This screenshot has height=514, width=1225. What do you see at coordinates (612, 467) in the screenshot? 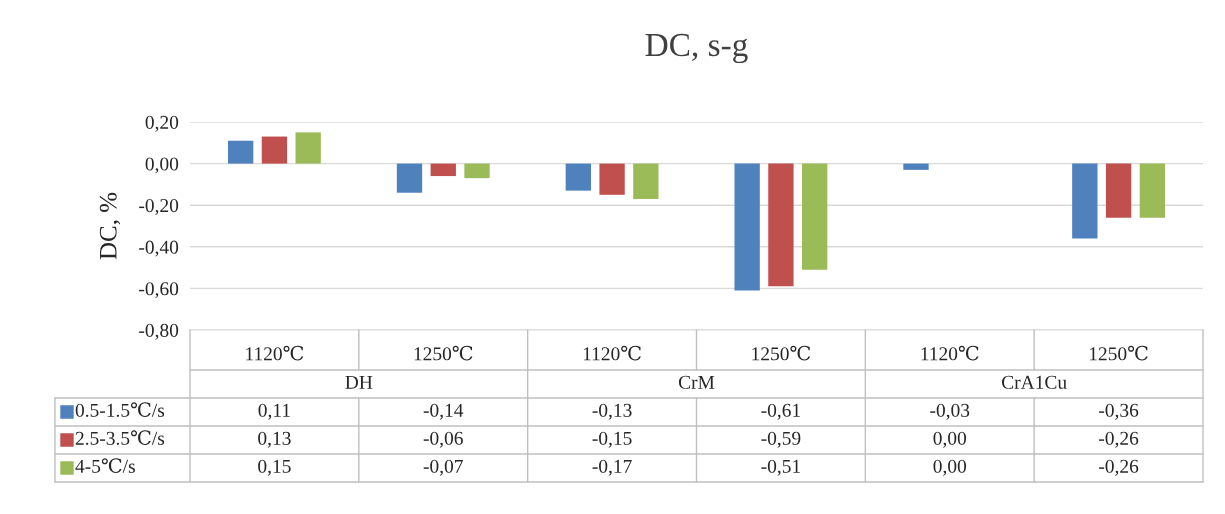
I see `data-label: -0,17` at bounding box center [612, 467].